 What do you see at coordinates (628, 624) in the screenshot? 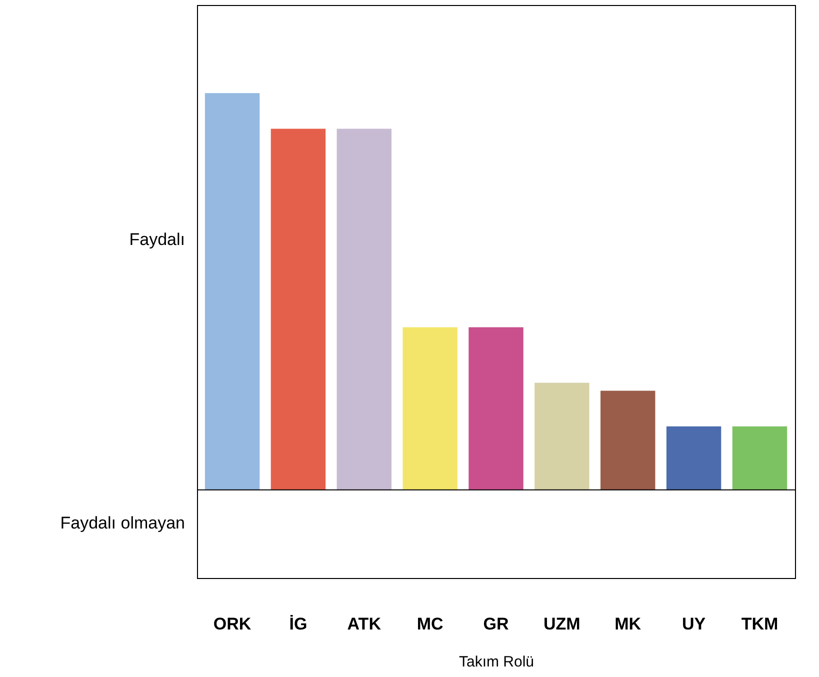
I see `x-tick-label: MK` at bounding box center [628, 624].